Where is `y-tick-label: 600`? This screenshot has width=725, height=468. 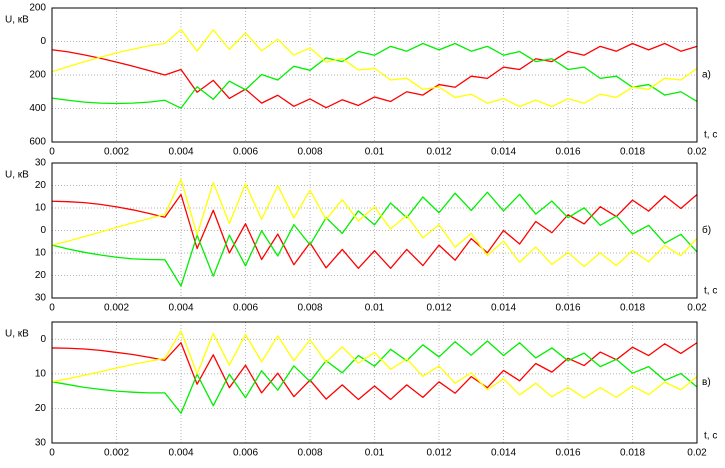 y-tick-label: 600 is located at coordinates (37, 142).